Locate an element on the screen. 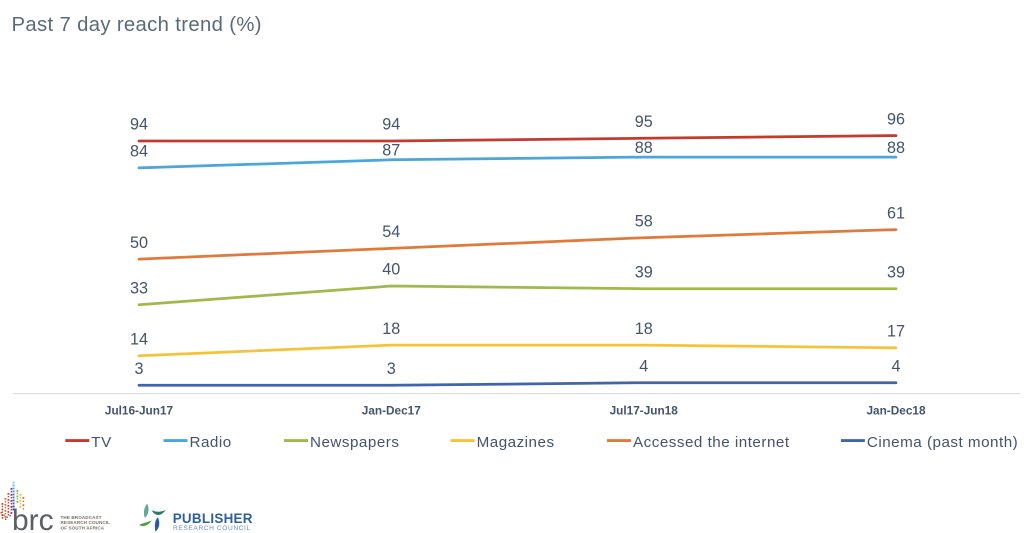 The height and width of the screenshot is (533, 1024). svg-text: Accessed the internet is located at coordinates (711, 442).